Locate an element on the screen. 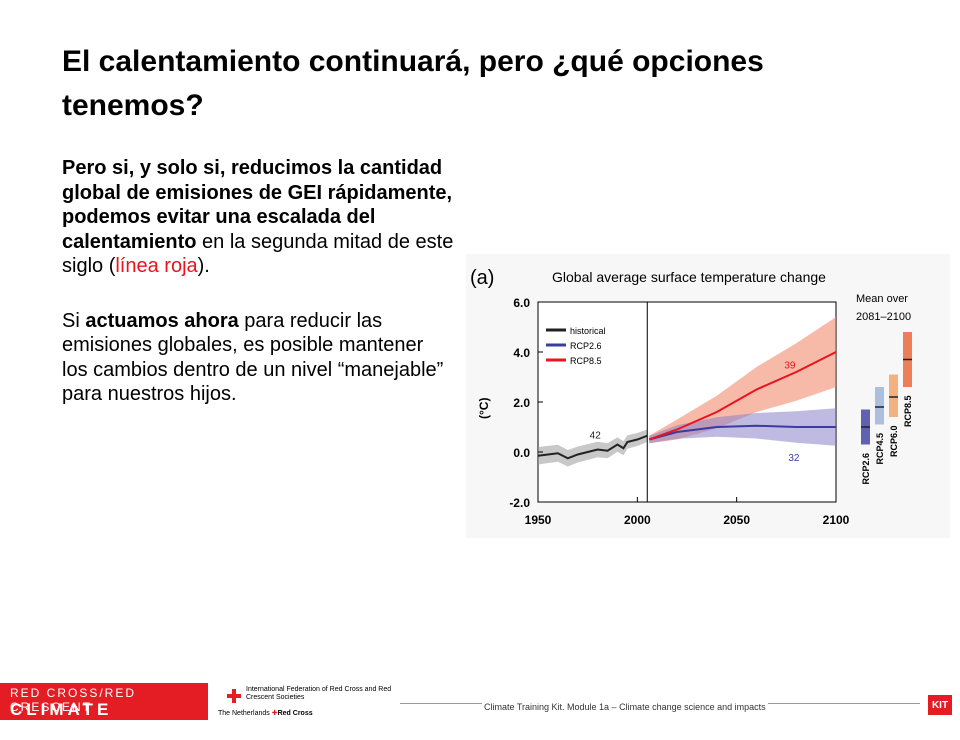 The image size is (960, 740). logo-line-1: RED CROSS/RED CRESCENT is located at coordinates (73, 700).